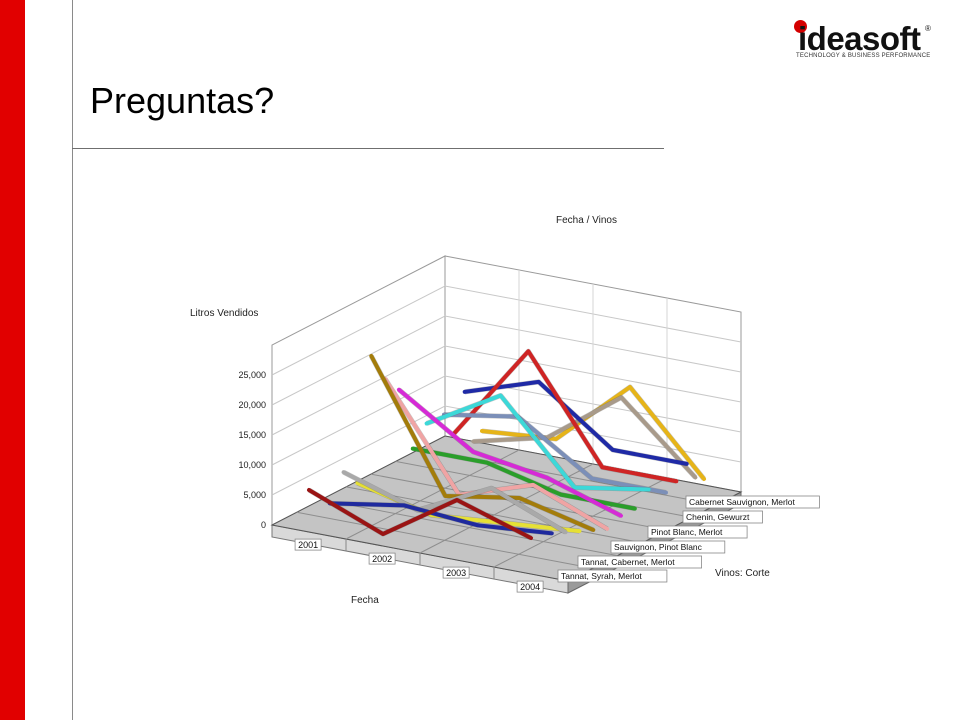 The image size is (960, 720). What do you see at coordinates (628, 562) in the screenshot?
I see `z-label: Tannat, Cabernet, Merlot` at bounding box center [628, 562].